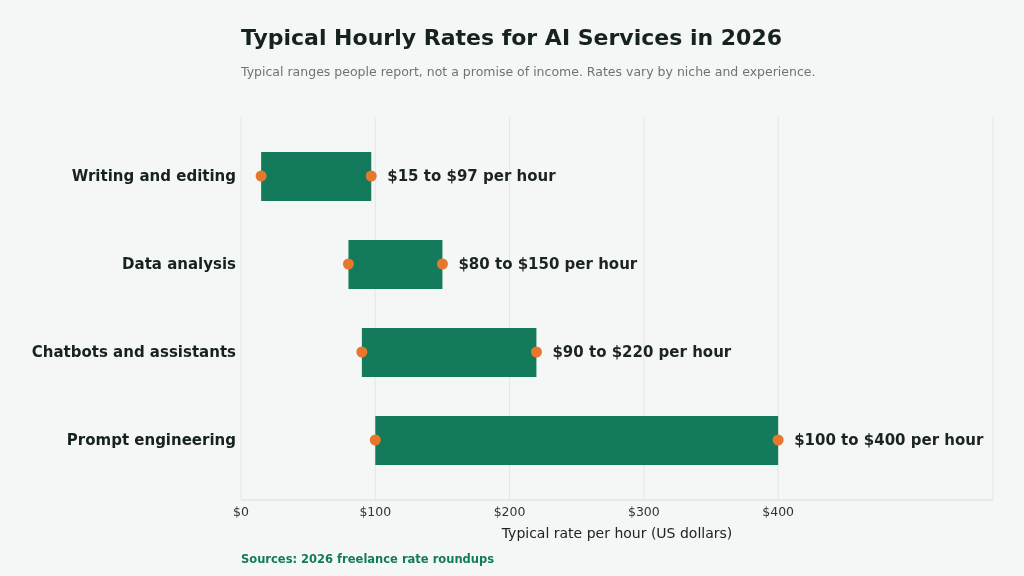  Describe the element at coordinates (528, 72) in the screenshot. I see `chart-subtitle: Typical ranges people report, not a promise of income. Rates vary by niche and experience.` at that location.